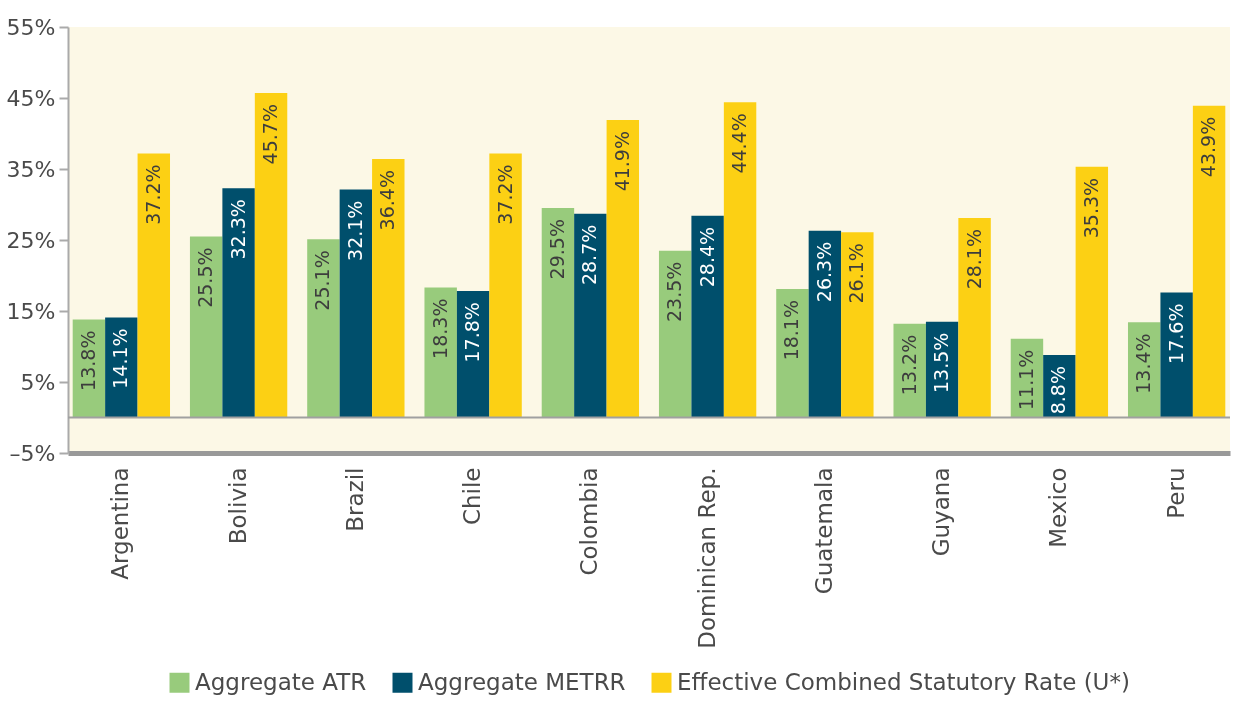  What do you see at coordinates (472, 496) in the screenshot?
I see `x-tick-label: Chile` at bounding box center [472, 496].